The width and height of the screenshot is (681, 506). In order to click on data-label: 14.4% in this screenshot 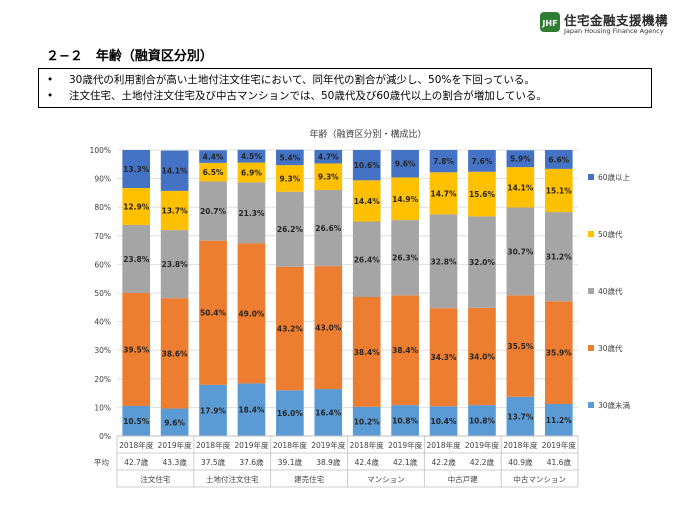, I will do `click(367, 201)`.